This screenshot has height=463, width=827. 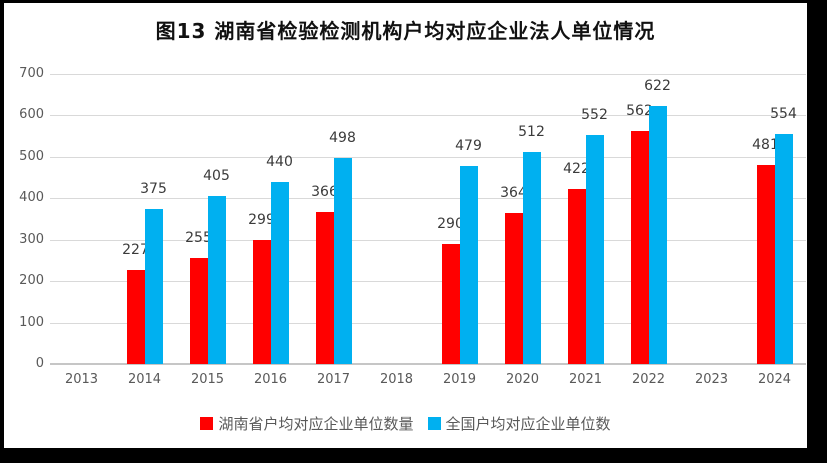 What do you see at coordinates (522, 379) in the screenshot?
I see `x-tick-label: 2020` at bounding box center [522, 379].